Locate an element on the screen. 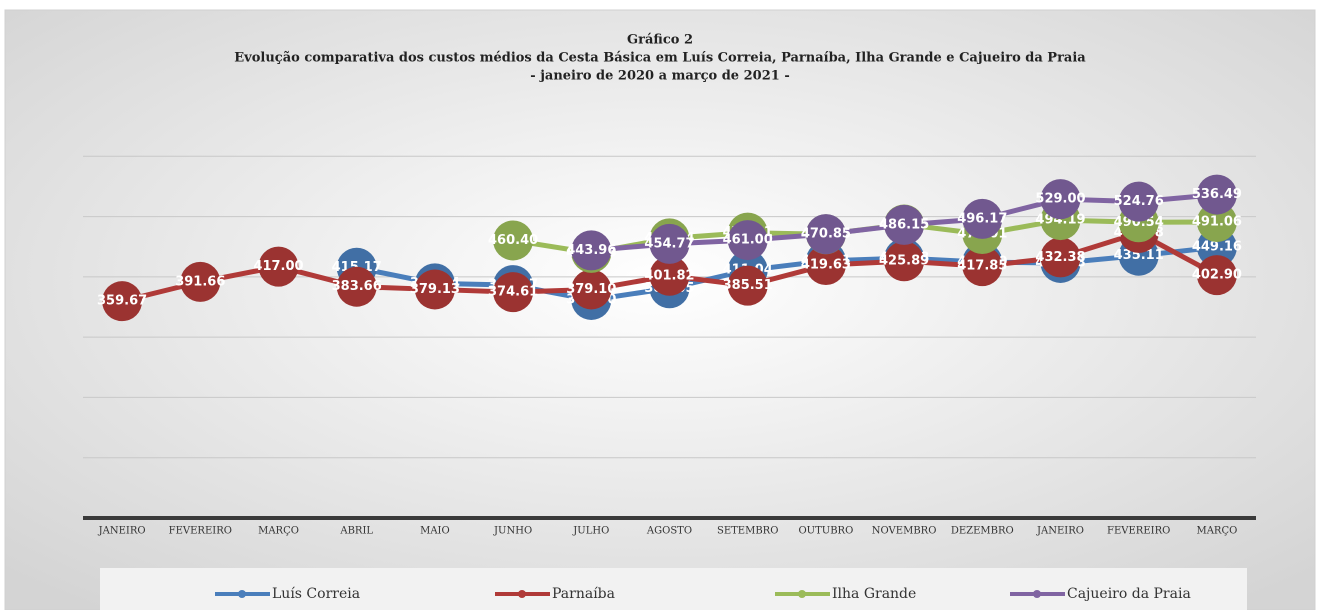  data-label: 359.67 is located at coordinates (122, 301).